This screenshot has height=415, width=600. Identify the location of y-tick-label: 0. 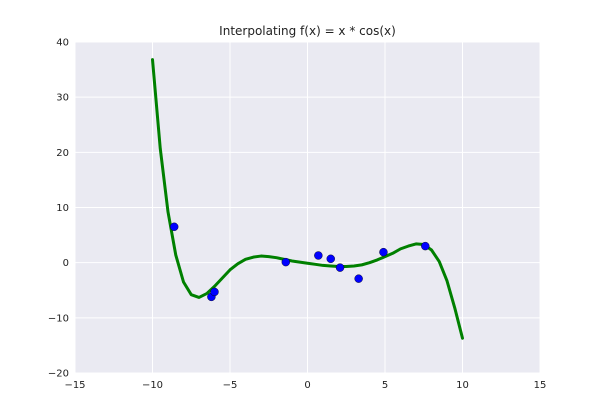
(66, 263).